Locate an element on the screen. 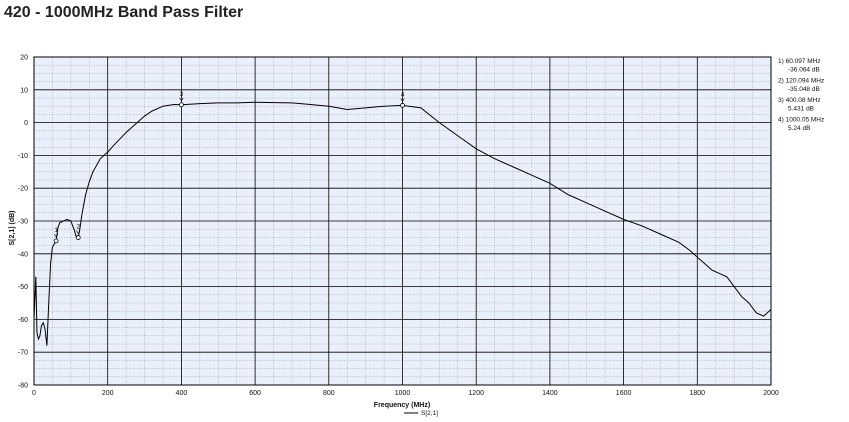  y-tick-label: -30 is located at coordinates (23, 222).